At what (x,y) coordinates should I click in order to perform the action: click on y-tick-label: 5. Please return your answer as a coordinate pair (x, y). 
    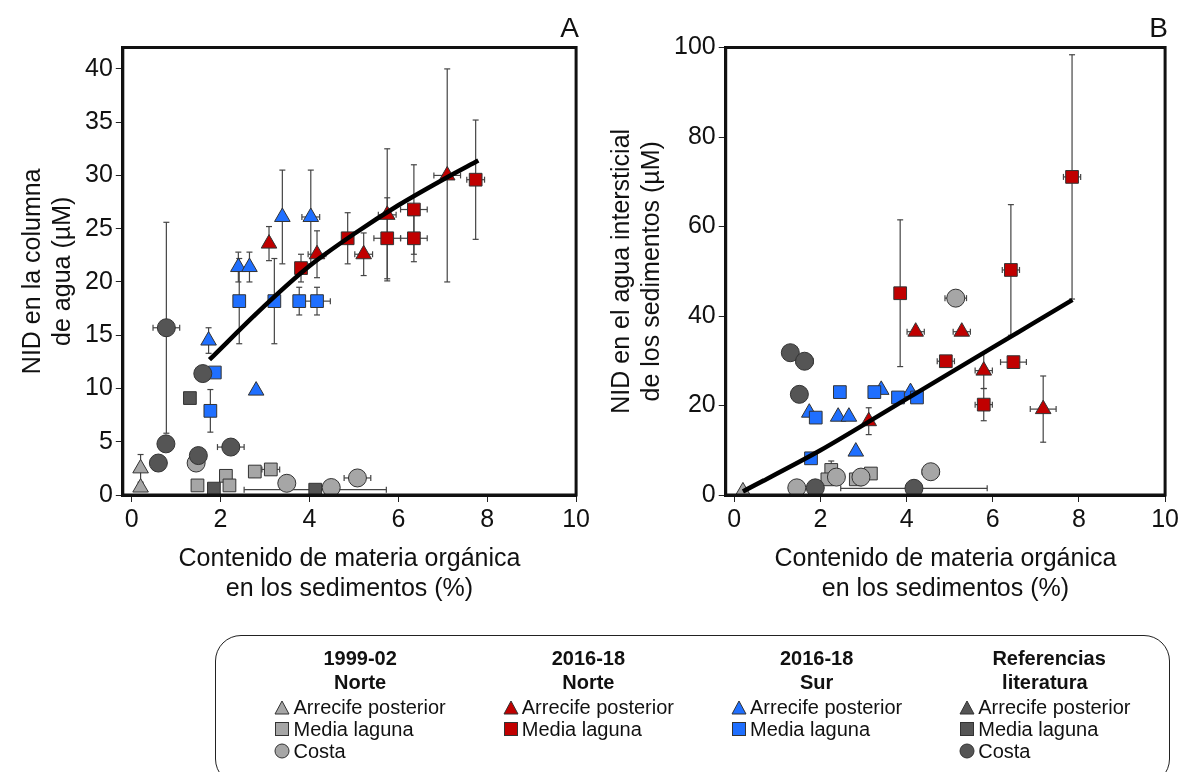
    Looking at the image, I should click on (105, 439).